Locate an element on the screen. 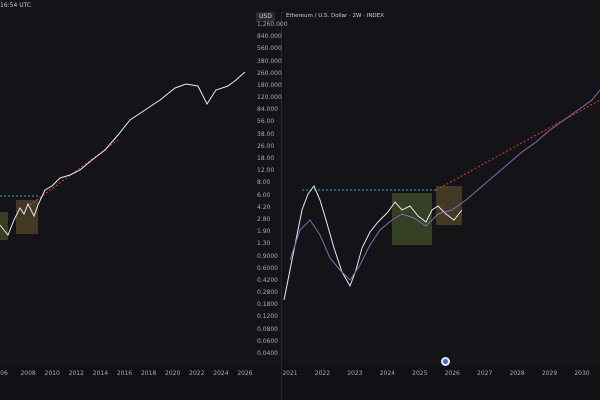 The image size is (600, 400). exchange-logo-icon is located at coordinates (445, 361).